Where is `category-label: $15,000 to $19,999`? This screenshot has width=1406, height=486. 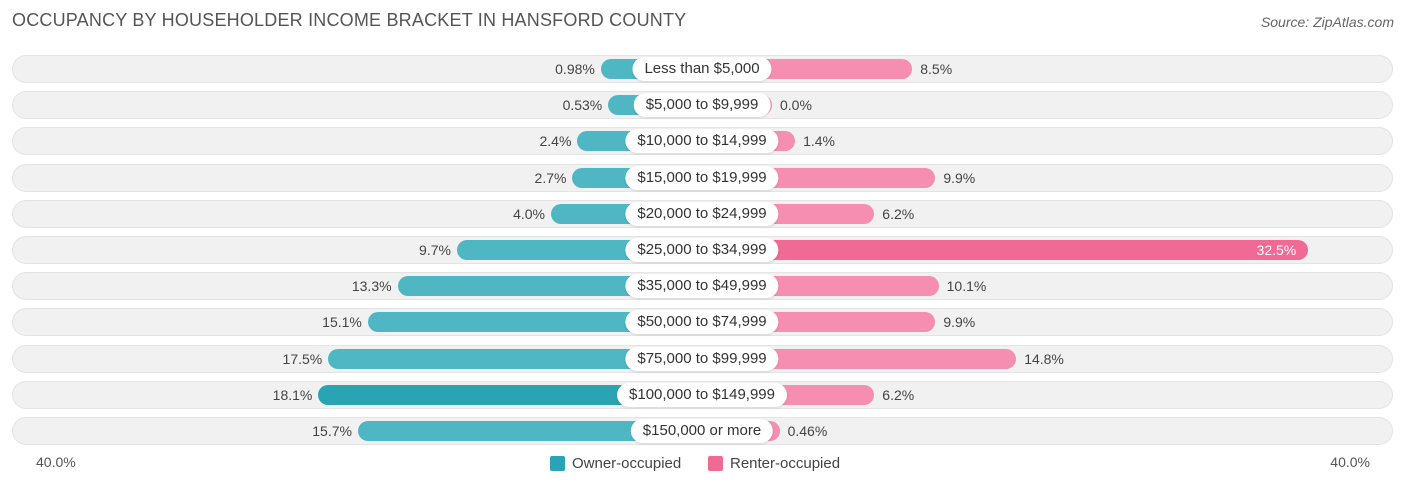
category-label: $15,000 to $19,999 is located at coordinates (702, 177).